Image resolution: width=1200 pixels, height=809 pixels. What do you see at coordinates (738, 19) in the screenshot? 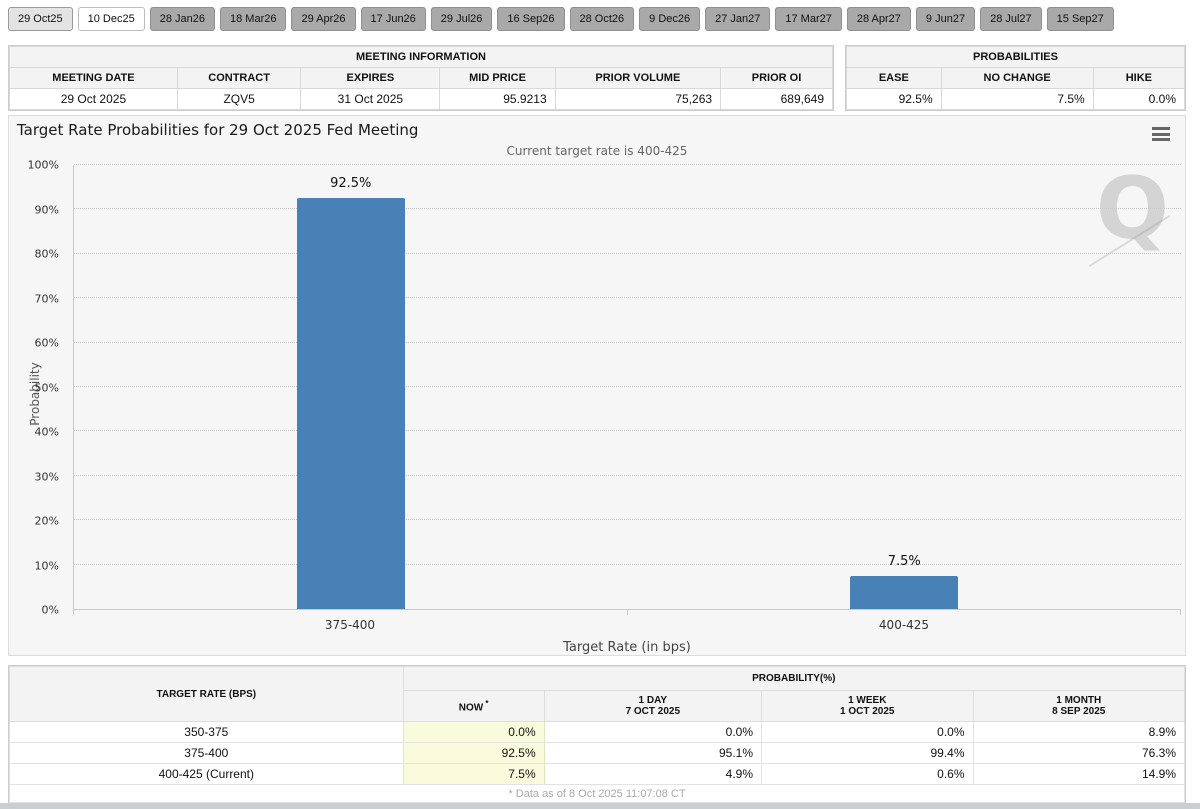
I see `tab-27-jan27: 27 Jan27` at bounding box center [738, 19].